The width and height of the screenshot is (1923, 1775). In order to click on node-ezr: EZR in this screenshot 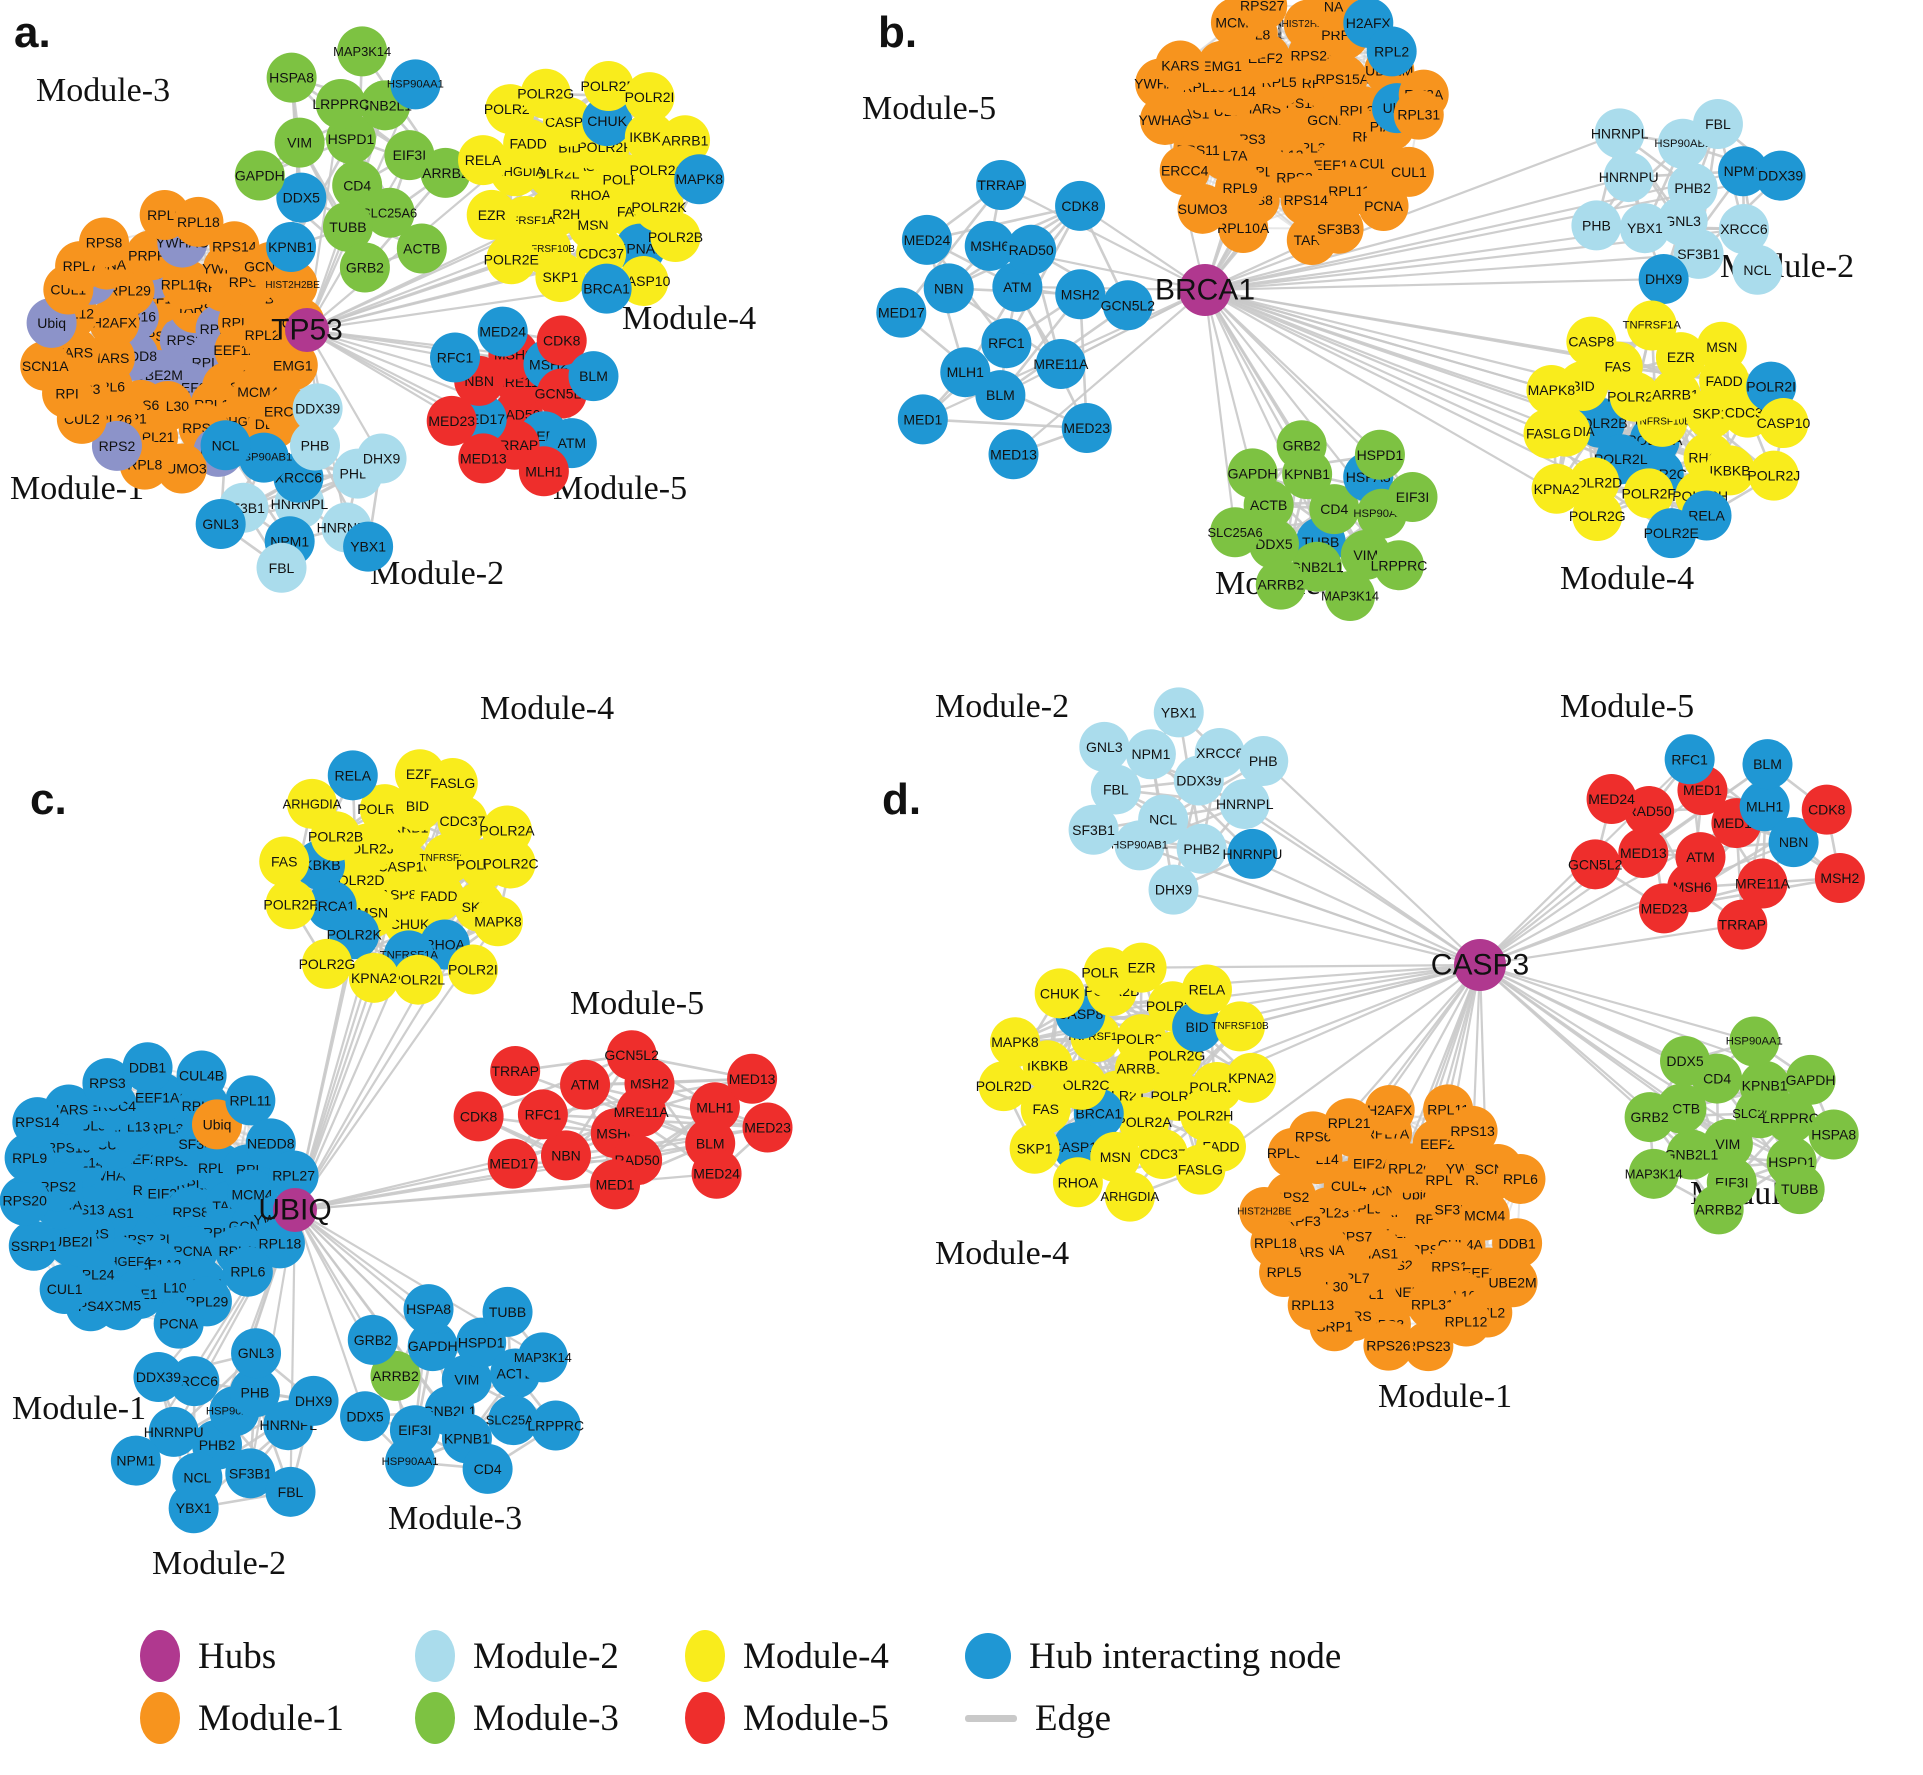, I will do `click(1141, 967)`.